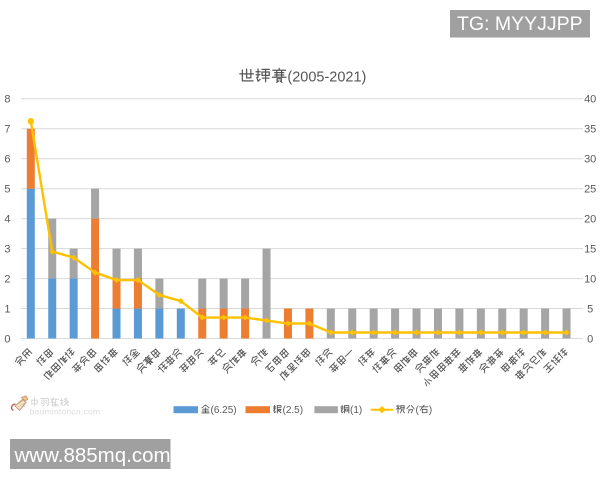  I want to click on svg-text: 4, so click(7, 219).